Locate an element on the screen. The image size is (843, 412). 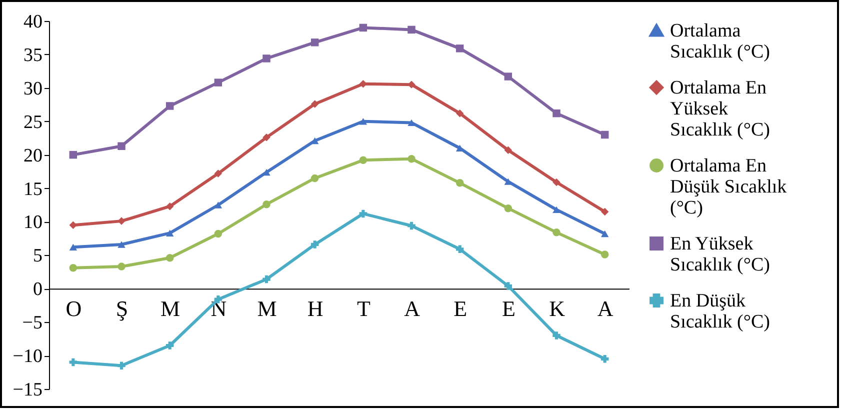
x-tick-label: Ş is located at coordinates (122, 309).